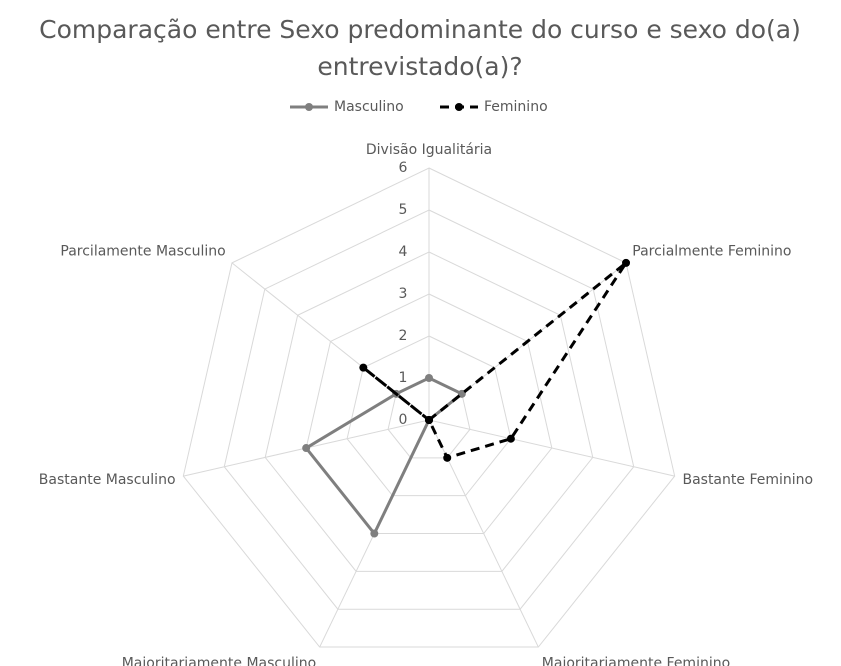  What do you see at coordinates (419, 66) in the screenshot?
I see `chart-title: entrevistado(a)?` at bounding box center [419, 66].